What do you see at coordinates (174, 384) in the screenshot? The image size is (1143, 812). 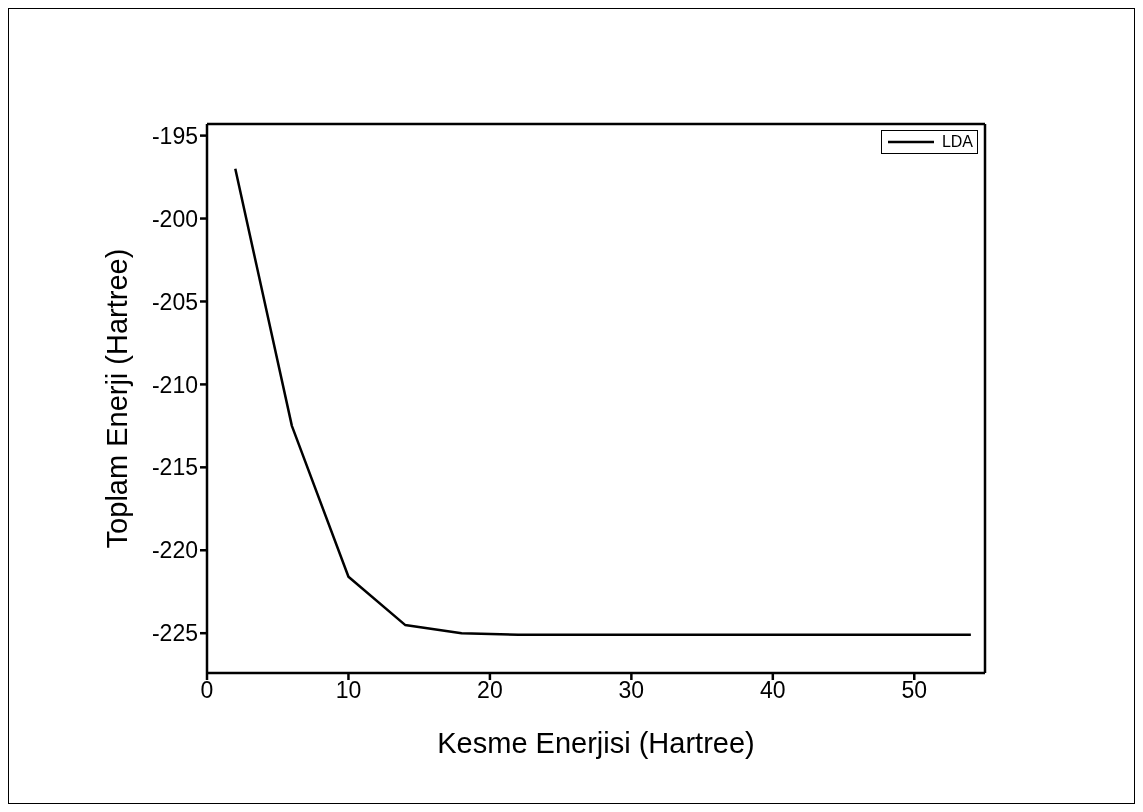 I see `y-tick-label: -210` at bounding box center [174, 384].